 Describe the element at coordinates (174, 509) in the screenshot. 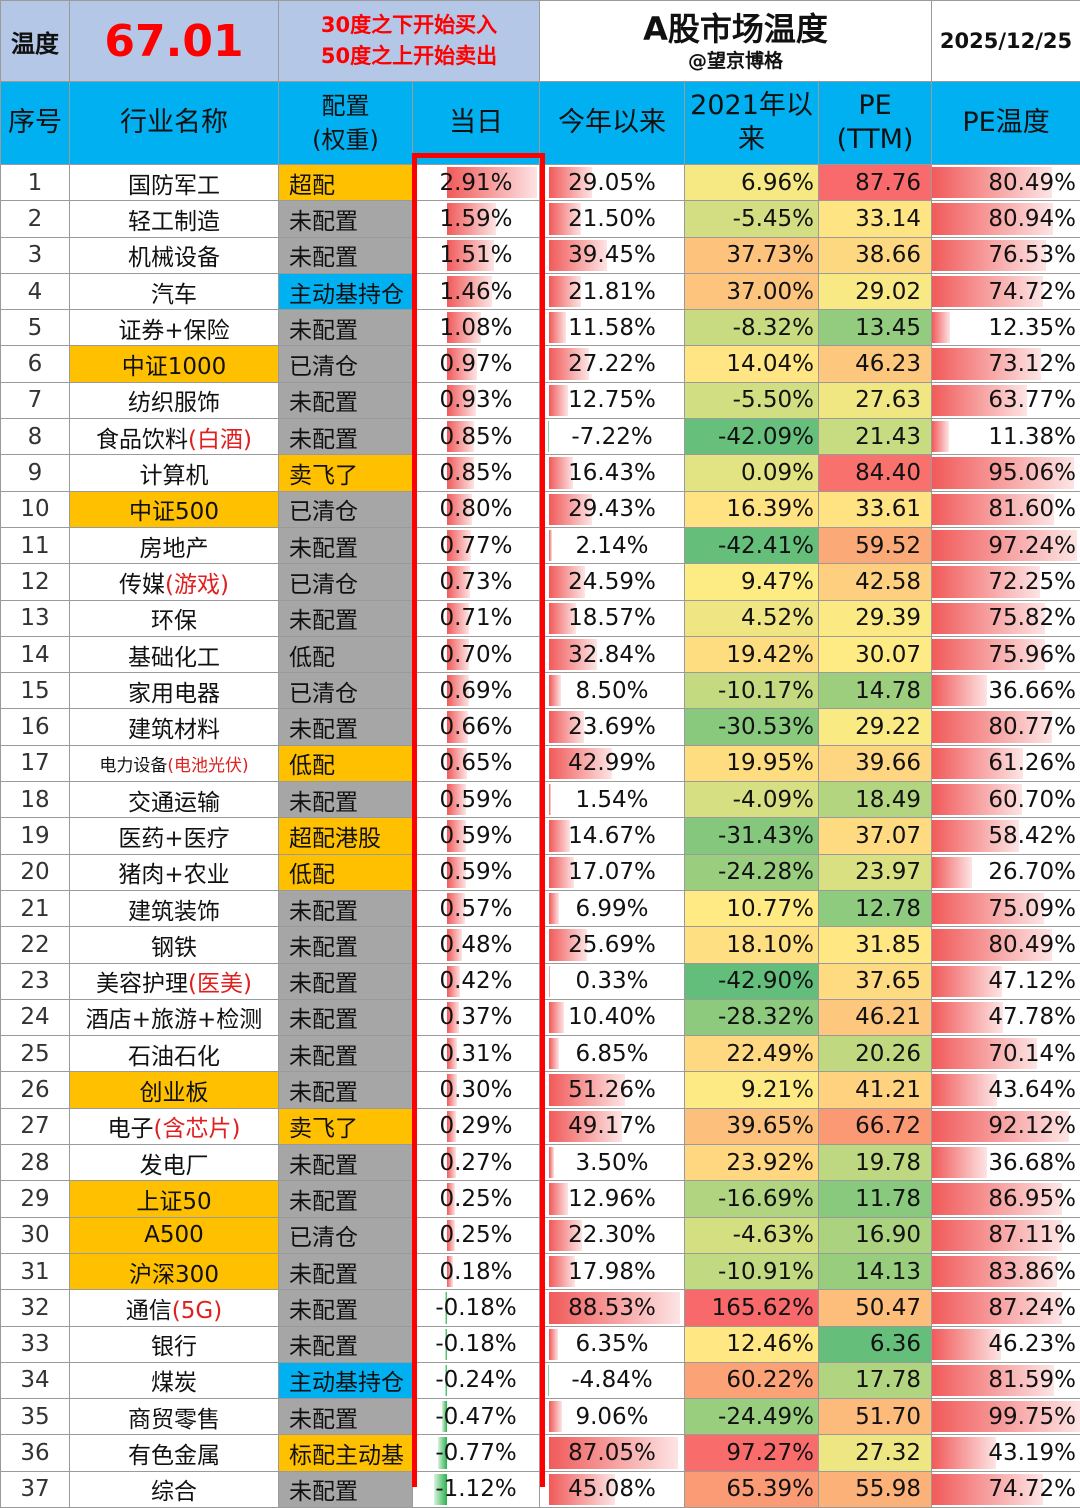

I see `industry-name: 中证500` at that location.